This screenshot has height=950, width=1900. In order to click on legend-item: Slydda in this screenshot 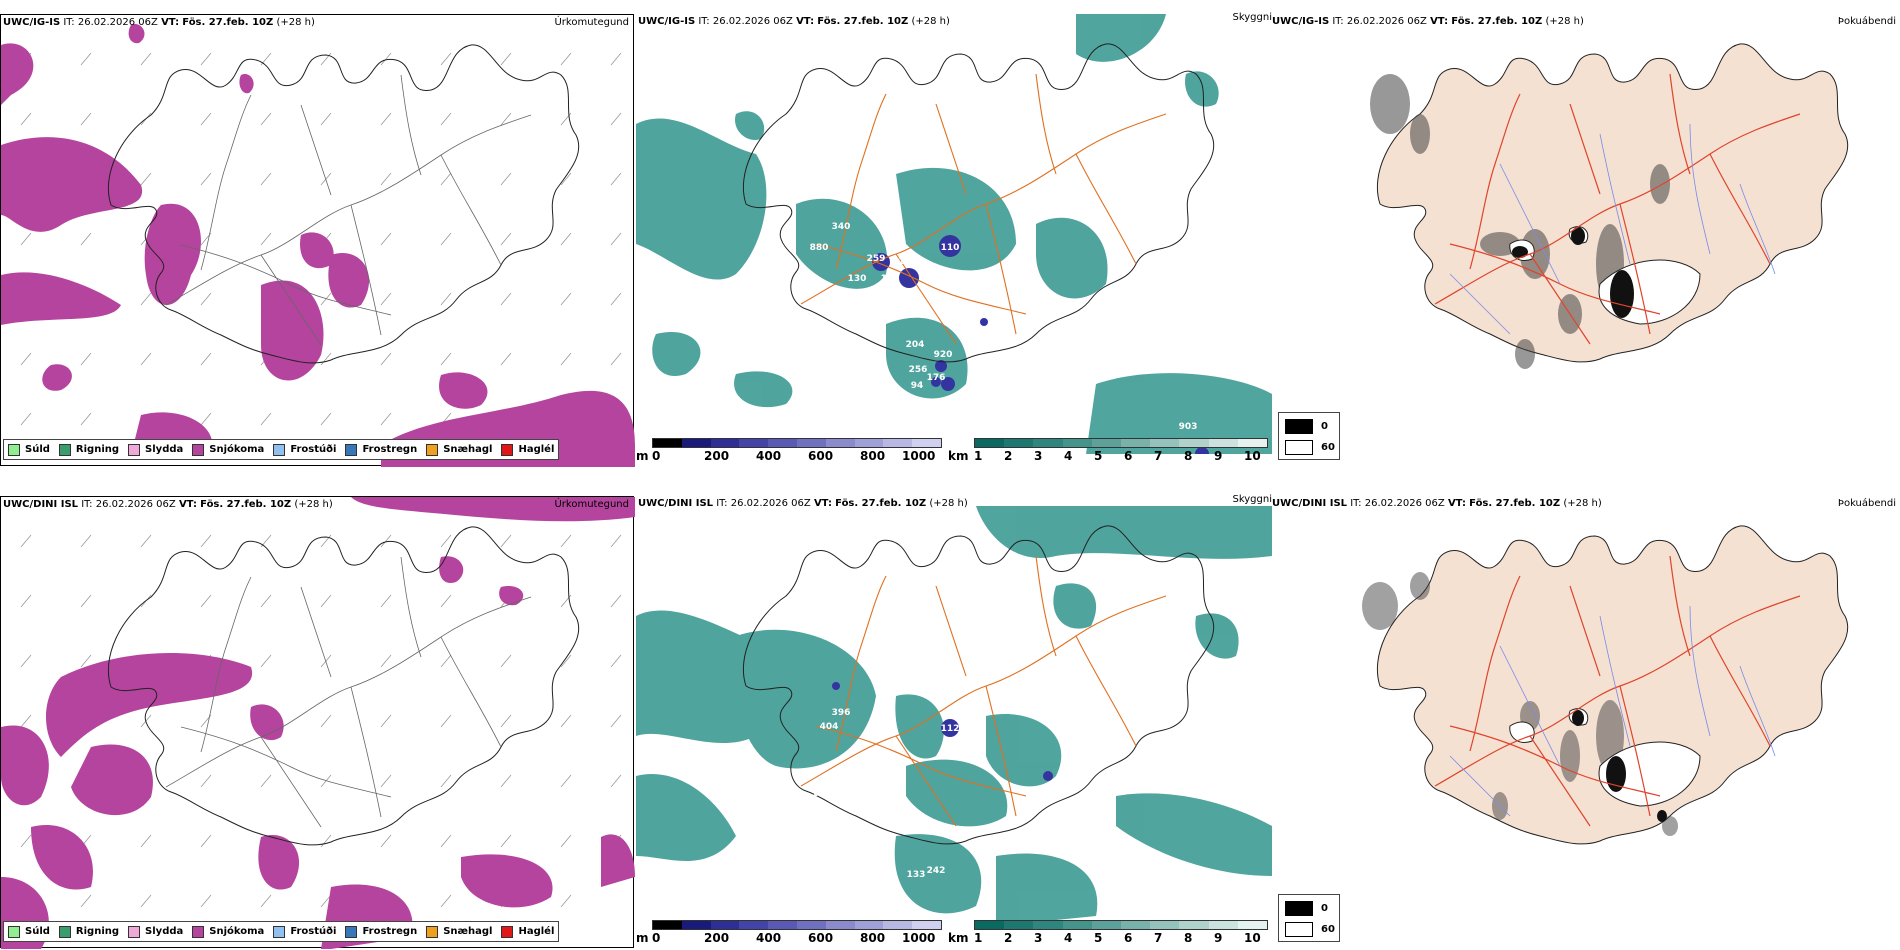, I will do `click(155, 449)`.